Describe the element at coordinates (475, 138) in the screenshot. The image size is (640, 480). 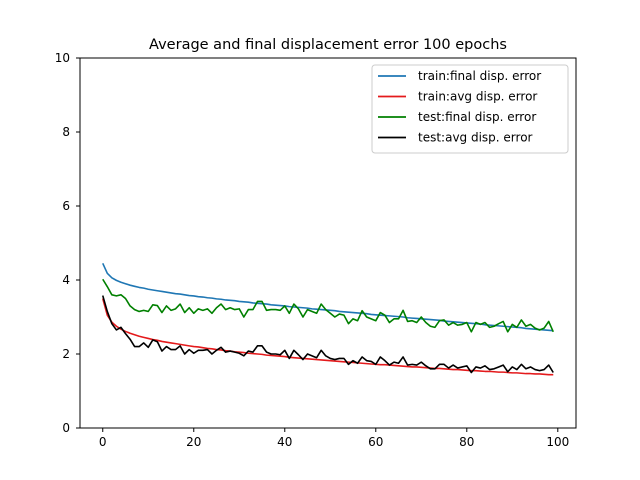
I see `legend-entry-label: test:avg disp. error` at that location.